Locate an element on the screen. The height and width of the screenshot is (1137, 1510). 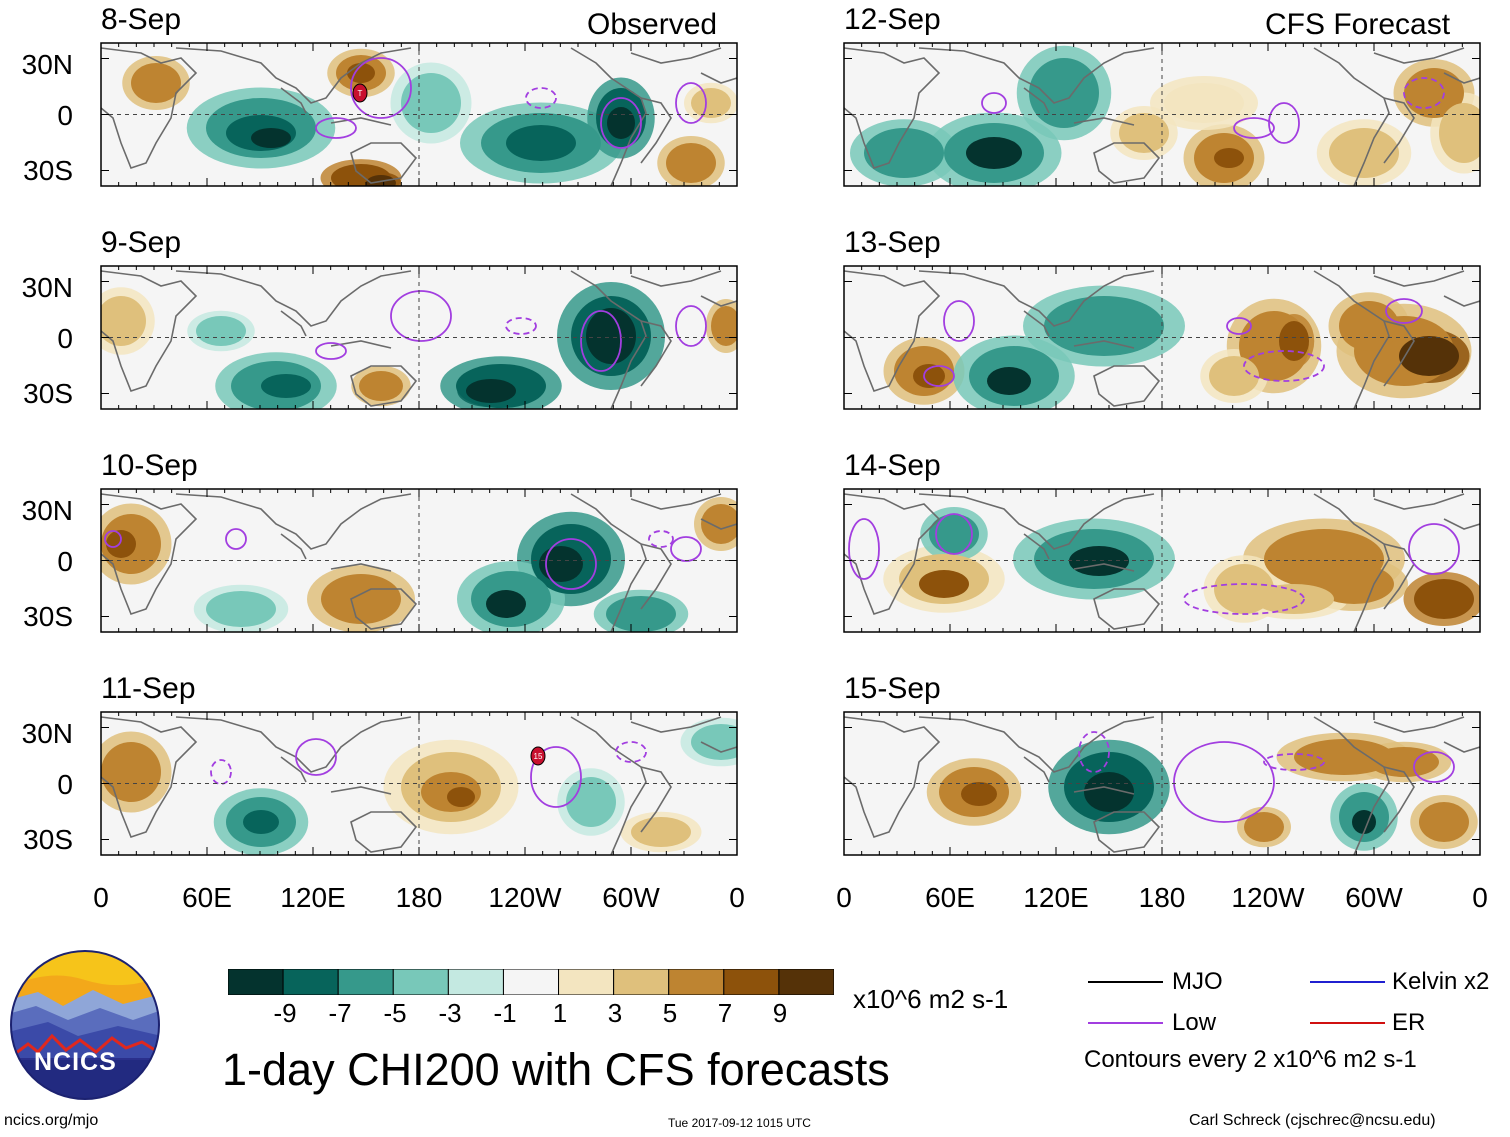
date-label-13-sep: 13-Sep is located at coordinates (892, 242).